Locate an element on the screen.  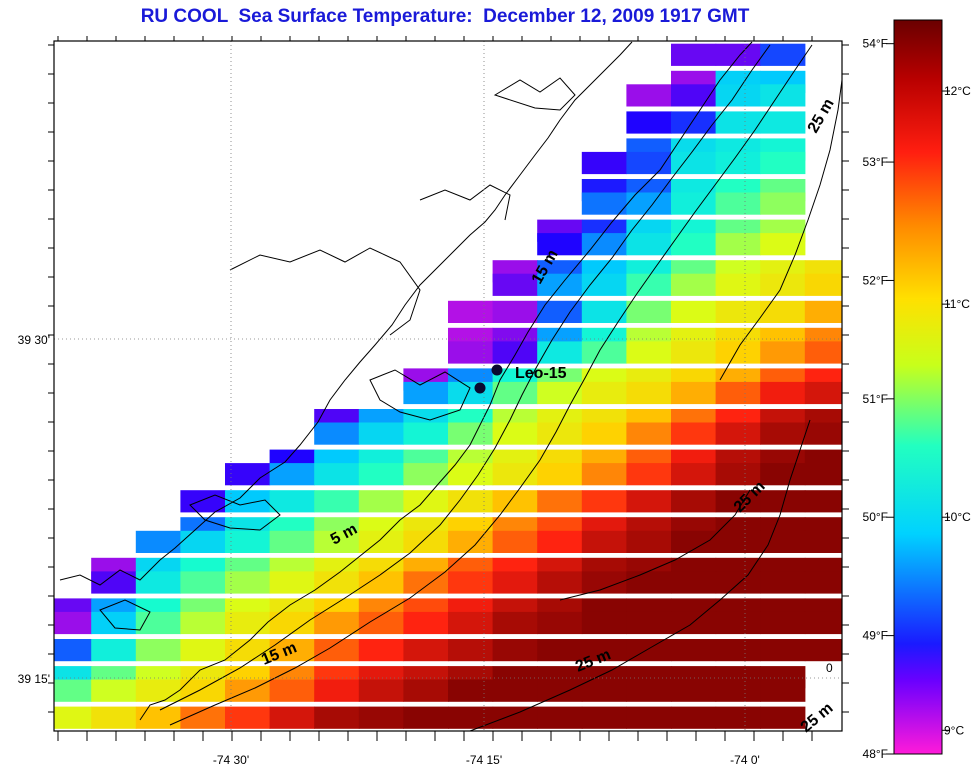
station-marker is located at coordinates (497, 370).